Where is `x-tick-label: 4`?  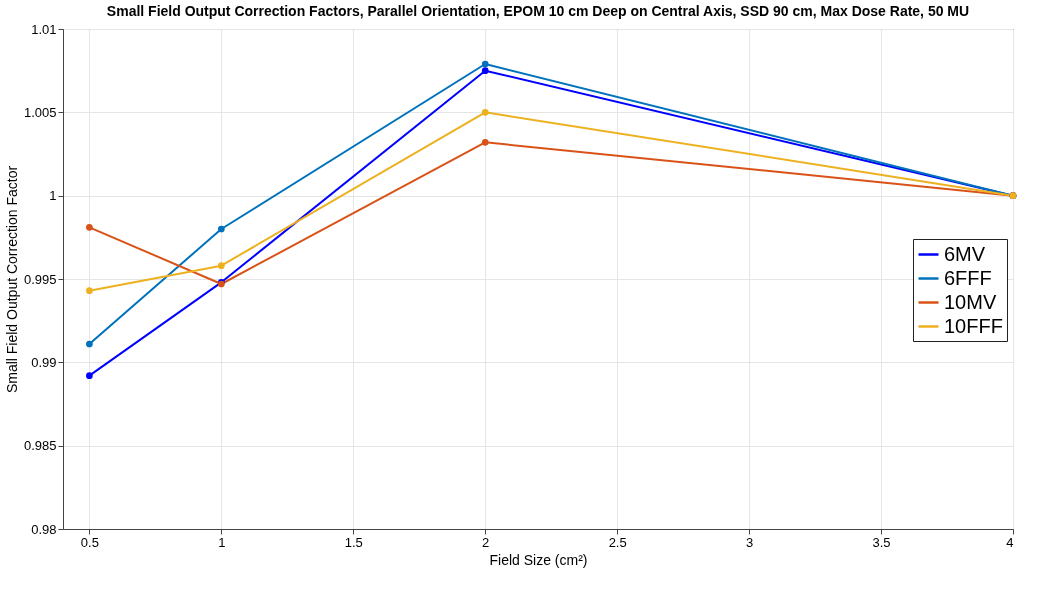
x-tick-label: 4 is located at coordinates (1010, 542).